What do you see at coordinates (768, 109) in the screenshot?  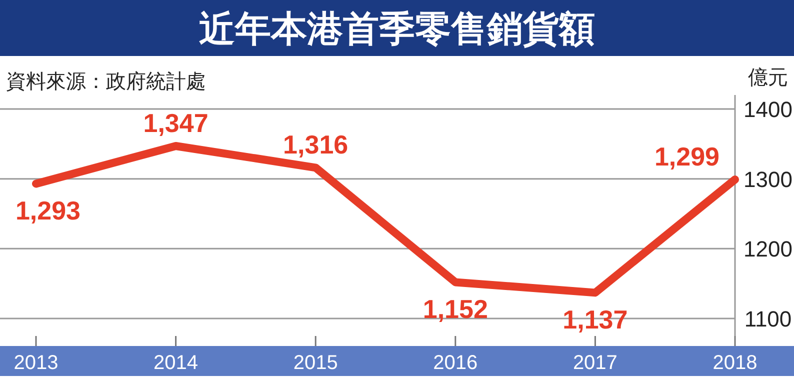 I see `y-tick-label: 1400` at bounding box center [768, 109].